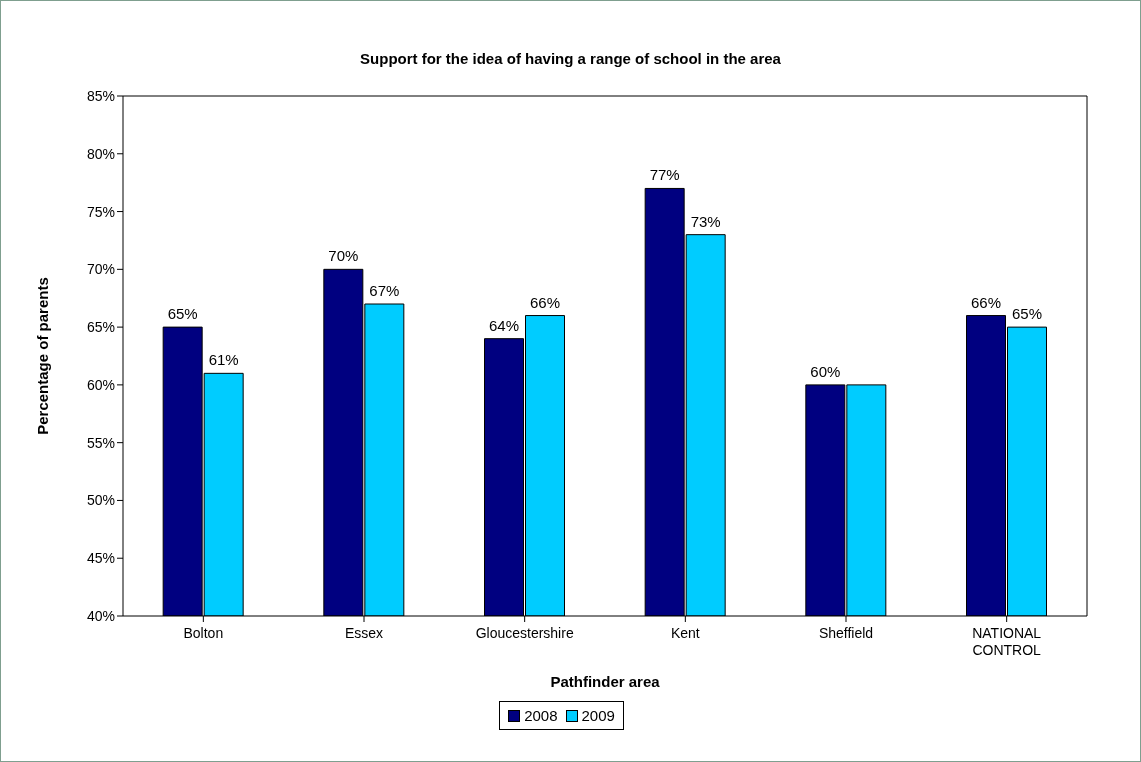  Describe the element at coordinates (343, 256) in the screenshot. I see `data-label: 70%` at that location.